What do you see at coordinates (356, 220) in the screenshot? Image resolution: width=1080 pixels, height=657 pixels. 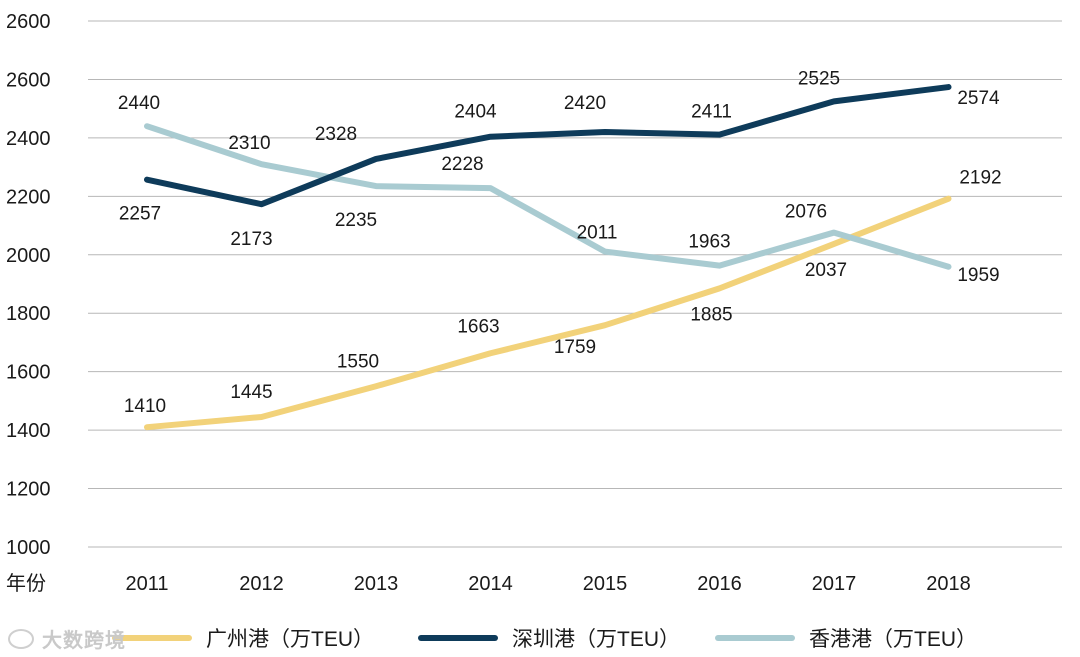 I see `data-label: 2235` at bounding box center [356, 220].